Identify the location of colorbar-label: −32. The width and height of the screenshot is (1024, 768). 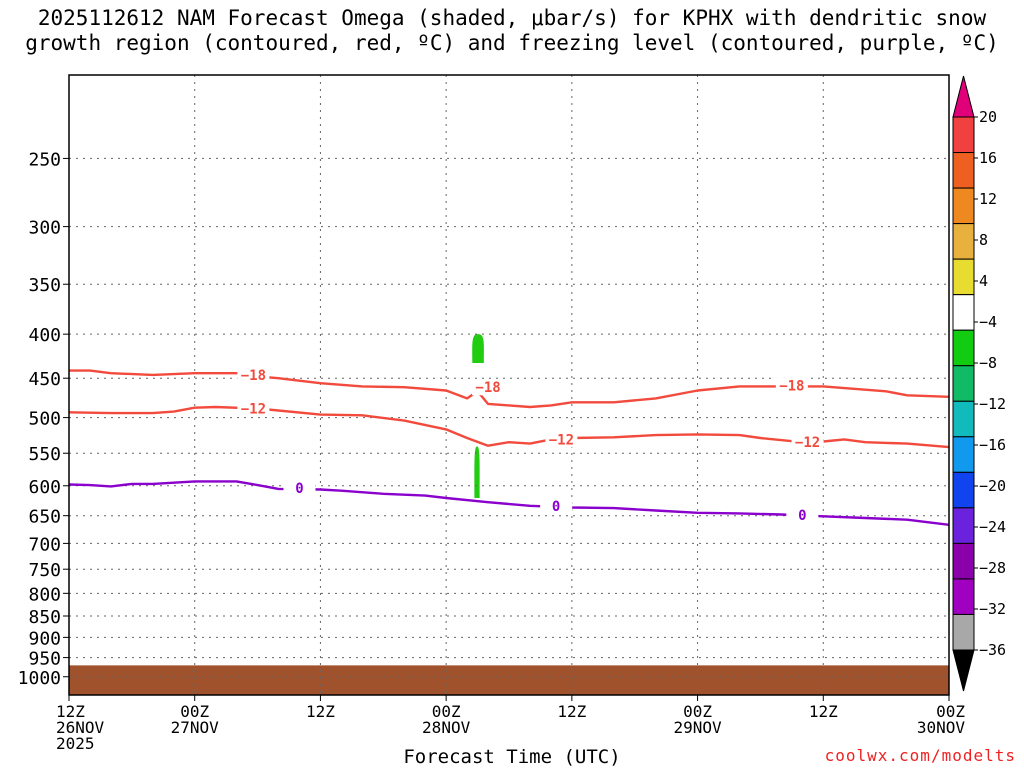
(992, 609).